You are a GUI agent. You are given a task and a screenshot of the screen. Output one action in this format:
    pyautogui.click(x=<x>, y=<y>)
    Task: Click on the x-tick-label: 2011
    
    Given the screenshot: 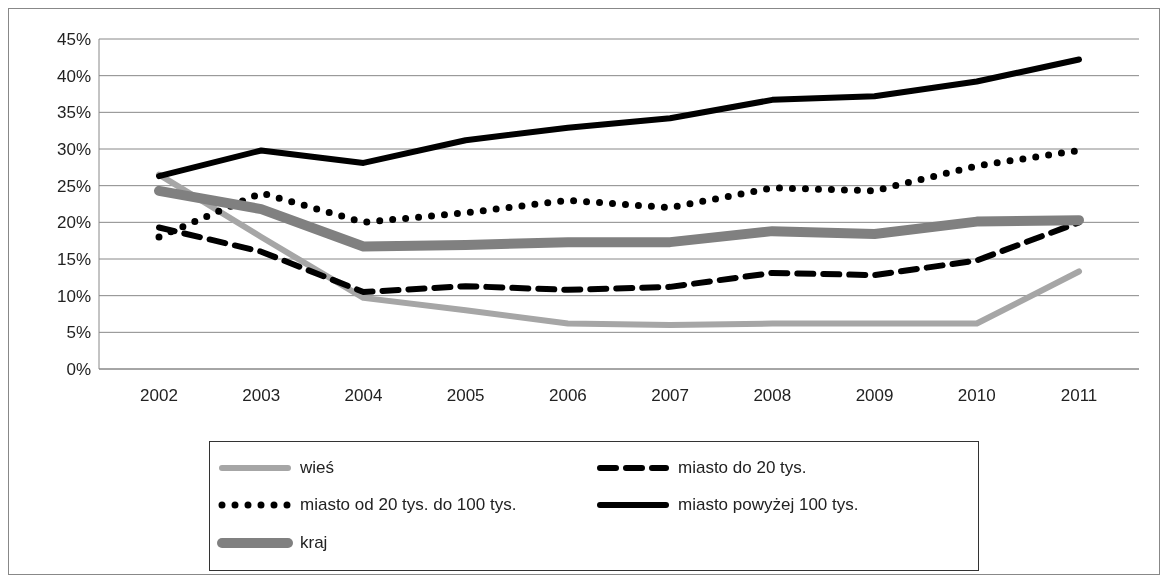 What is the action you would take?
    pyautogui.click(x=1079, y=396)
    